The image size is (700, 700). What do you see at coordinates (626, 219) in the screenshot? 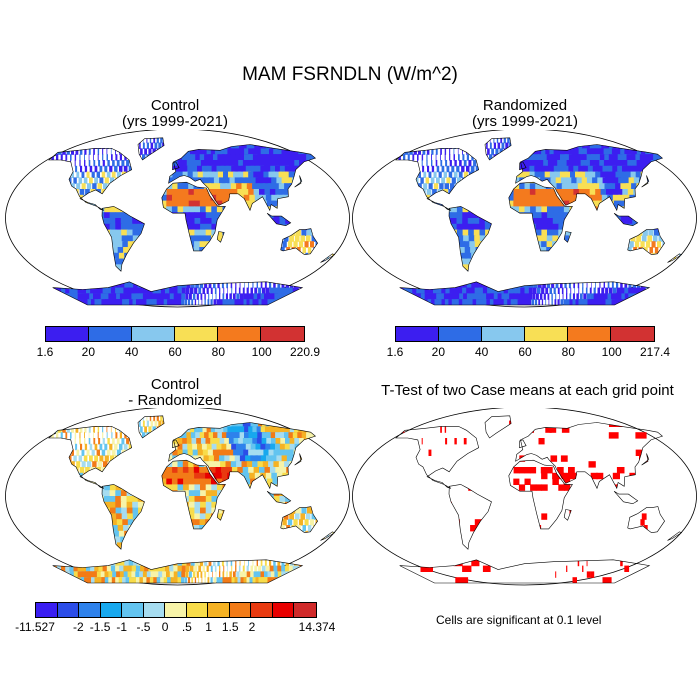
I see `coastline-indonesia` at bounding box center [626, 219].